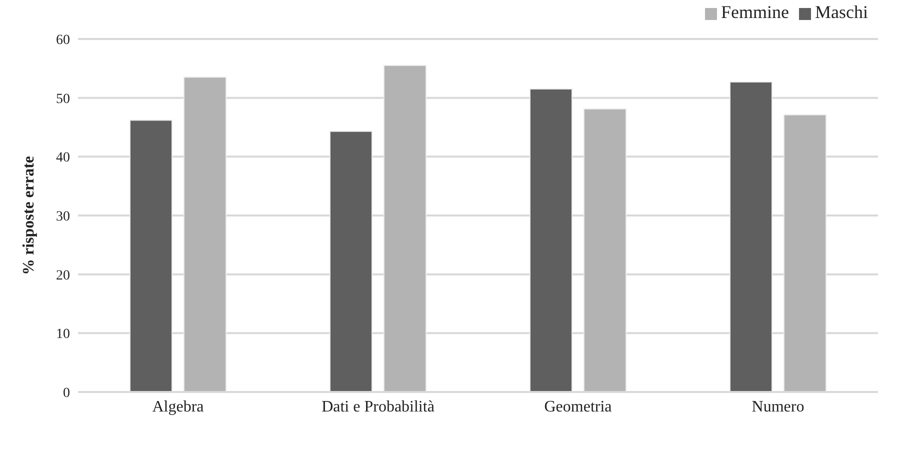  I want to click on x-tick-label: Geometria, so click(578, 407).